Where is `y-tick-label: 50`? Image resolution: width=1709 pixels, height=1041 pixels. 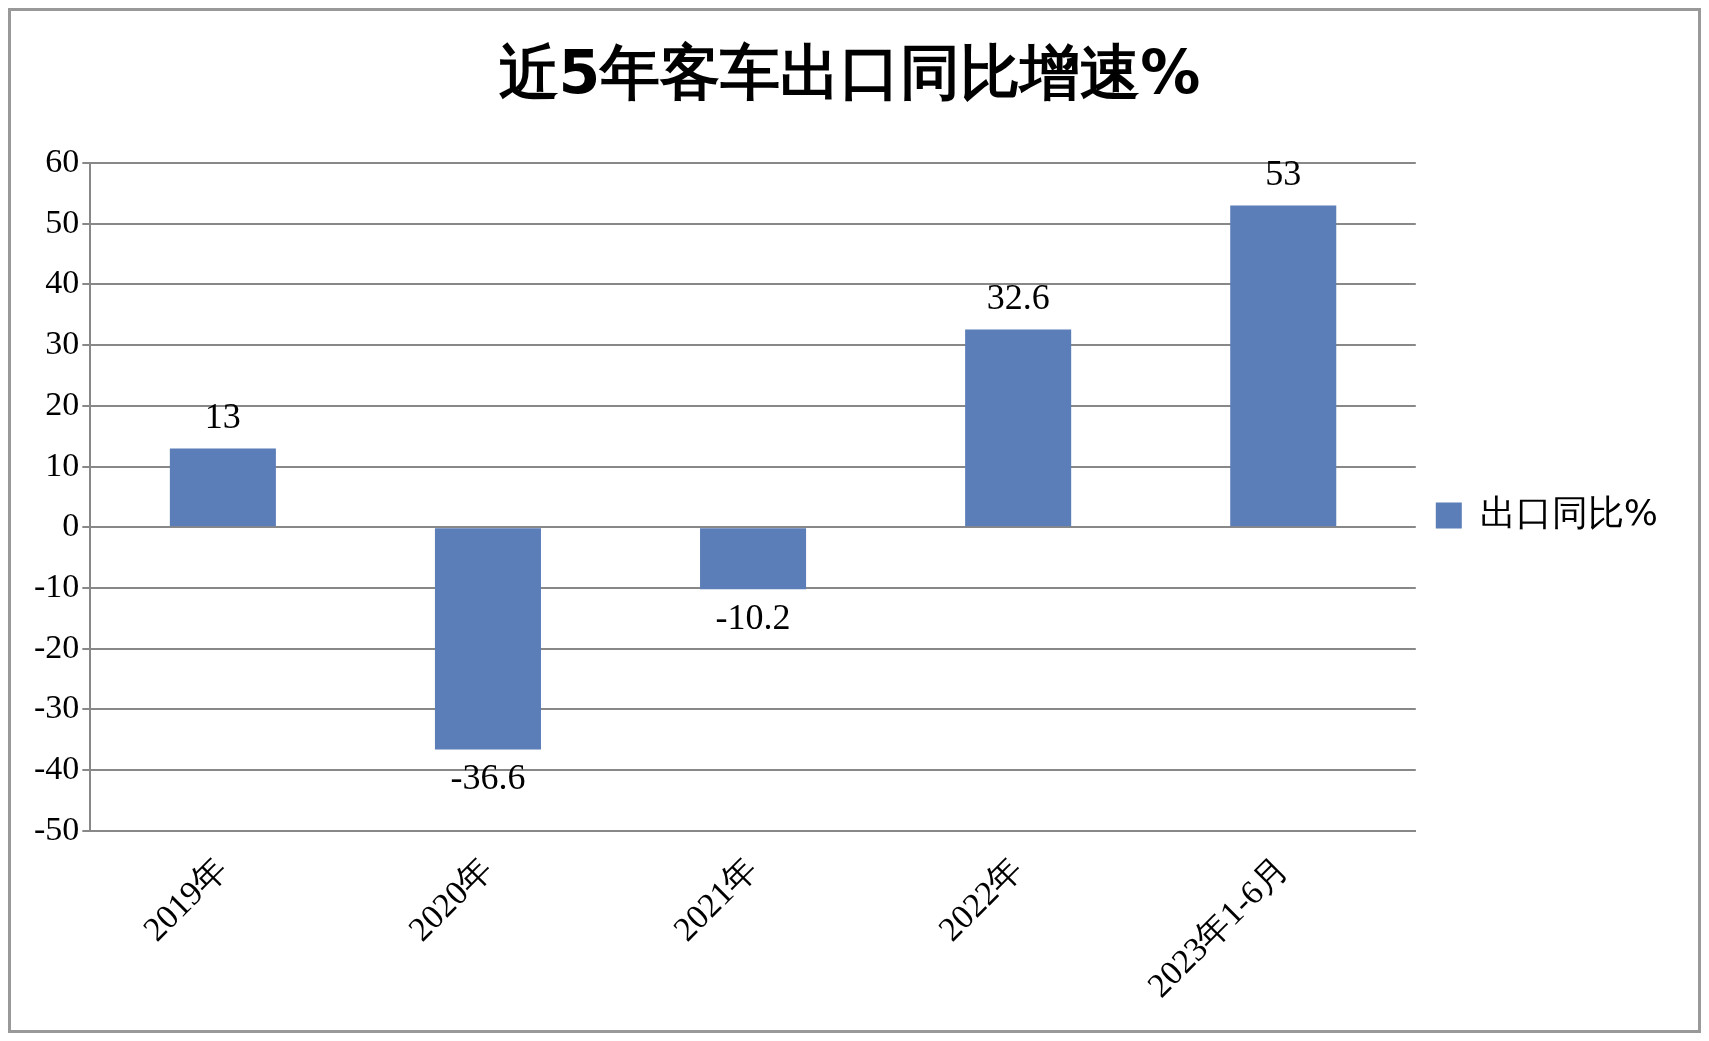 y-tick-label: 50 is located at coordinates (62, 221).